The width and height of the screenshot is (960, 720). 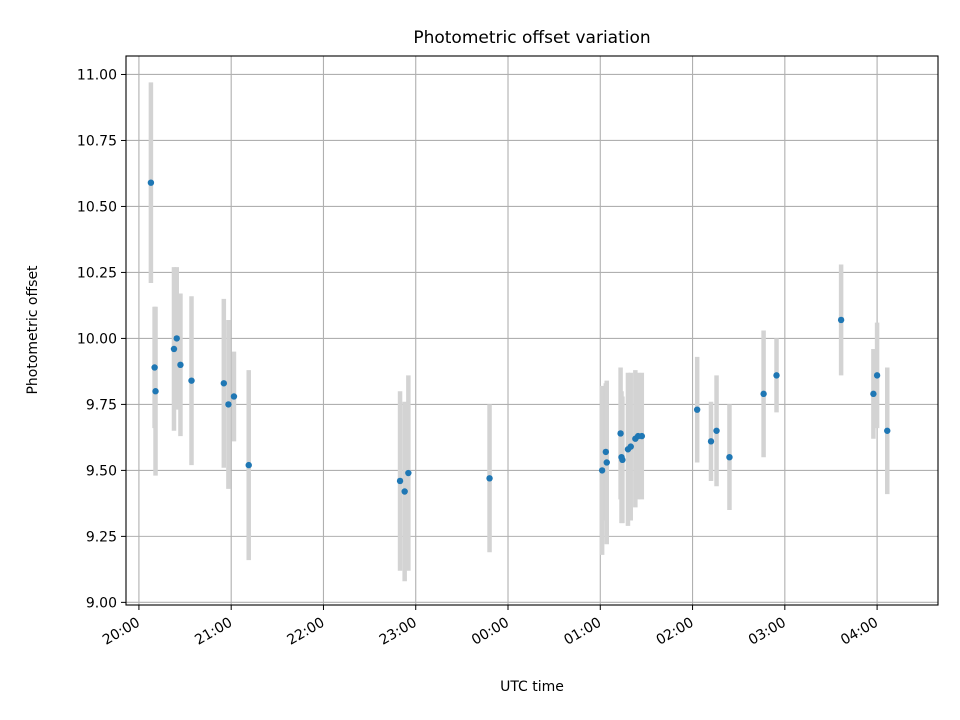 What do you see at coordinates (97, 339) in the screenshot?
I see `y-tick-label: 10.00` at bounding box center [97, 339].